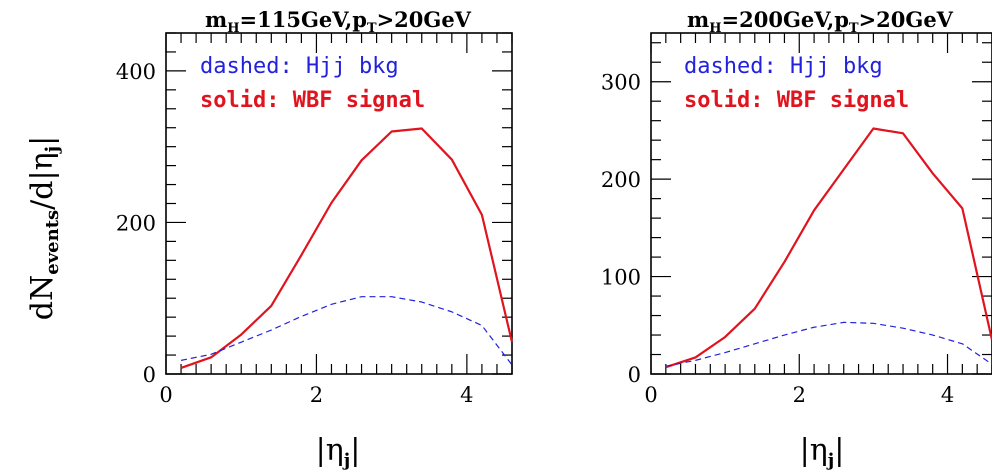  What do you see at coordinates (52, 242) in the screenshot?
I see `ylabel-sub: events` at bounding box center [52, 242].